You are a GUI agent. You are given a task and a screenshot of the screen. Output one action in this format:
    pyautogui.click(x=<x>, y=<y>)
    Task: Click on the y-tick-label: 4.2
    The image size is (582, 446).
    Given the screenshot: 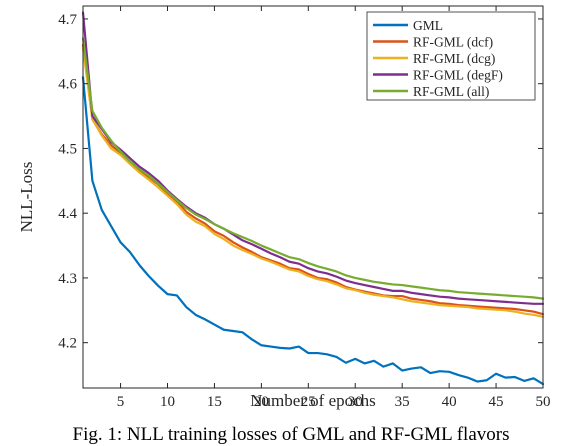 What is the action you would take?
    pyautogui.click(x=67, y=344)
    